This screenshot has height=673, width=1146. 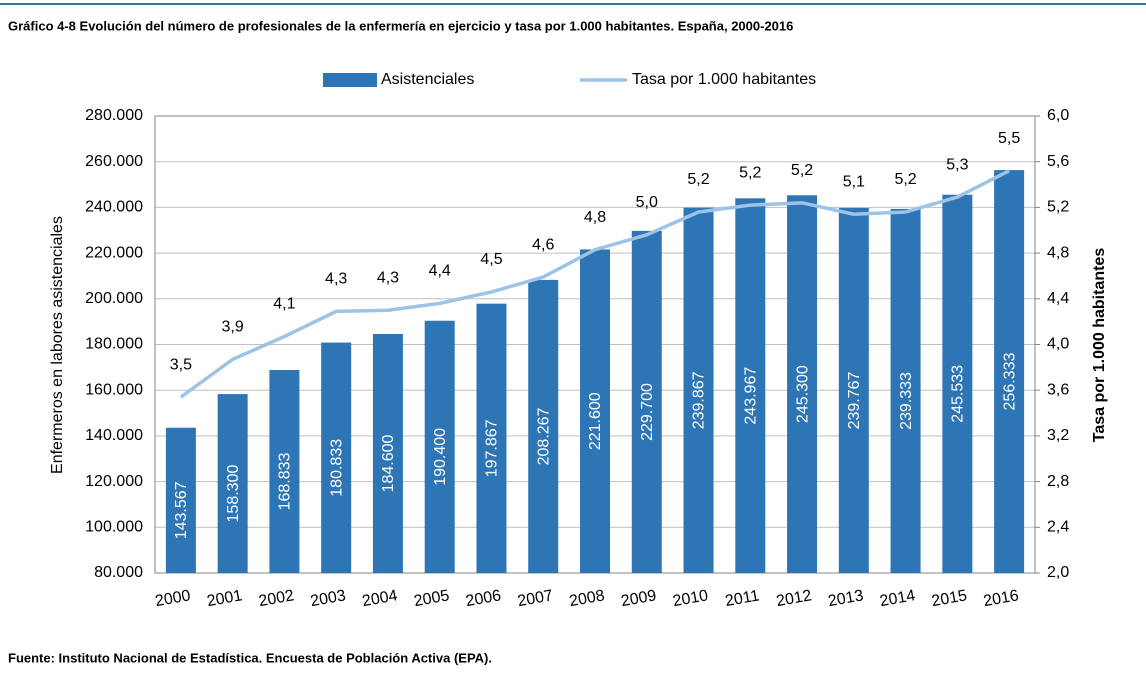 I want to click on y-axis-title: Enfermeros en labores asistenciales, so click(x=57, y=345).